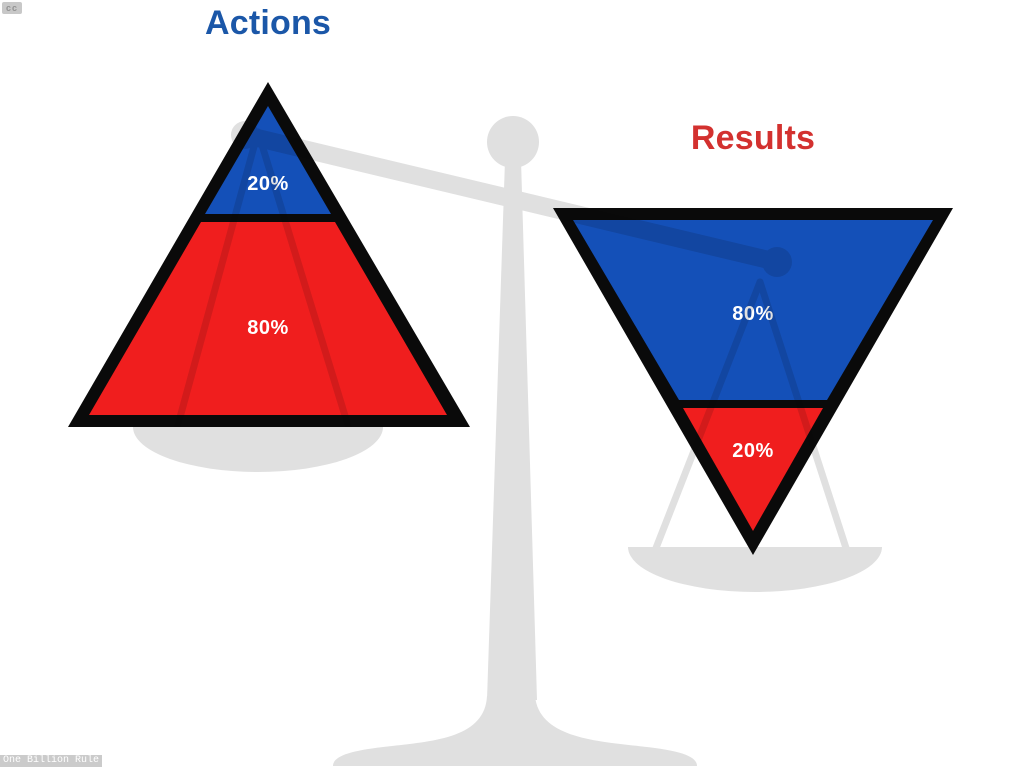 Image resolution: width=1024 pixels, height=768 pixels. I want to click on scale-base, so click(515, 731).